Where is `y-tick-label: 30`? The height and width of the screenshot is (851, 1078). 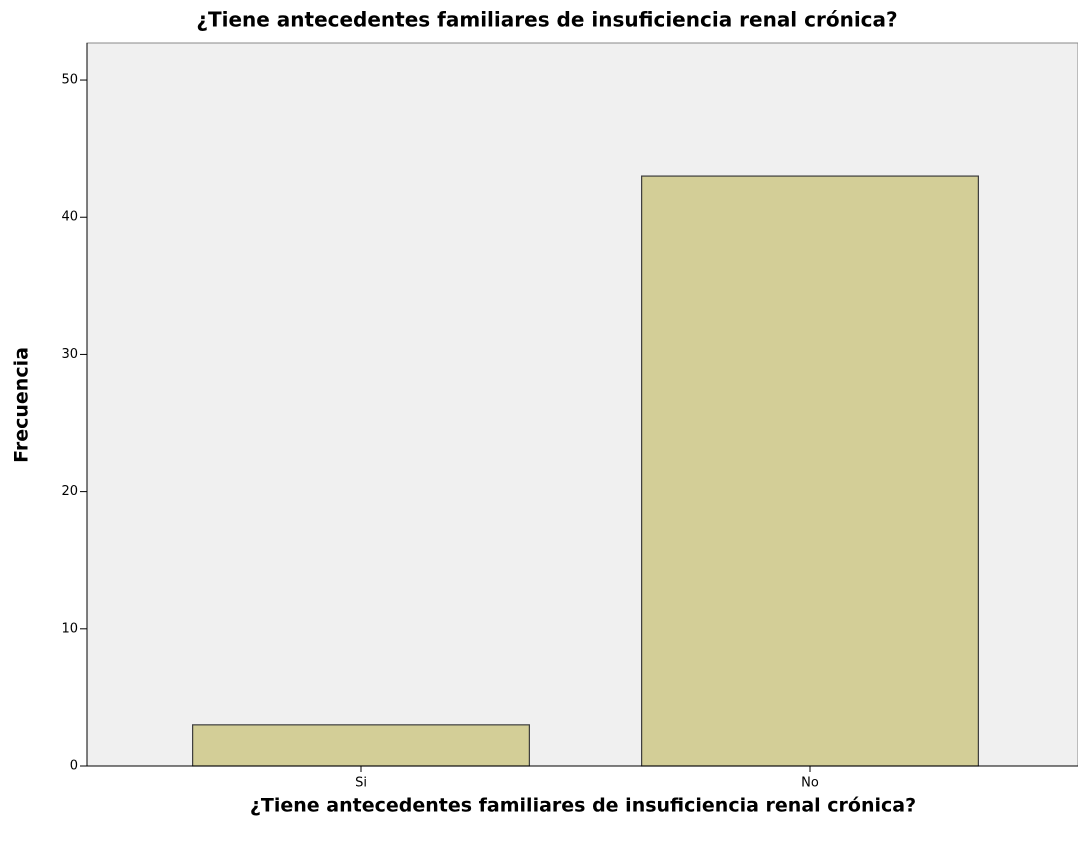
y-tick-label: 30 is located at coordinates (69, 354).